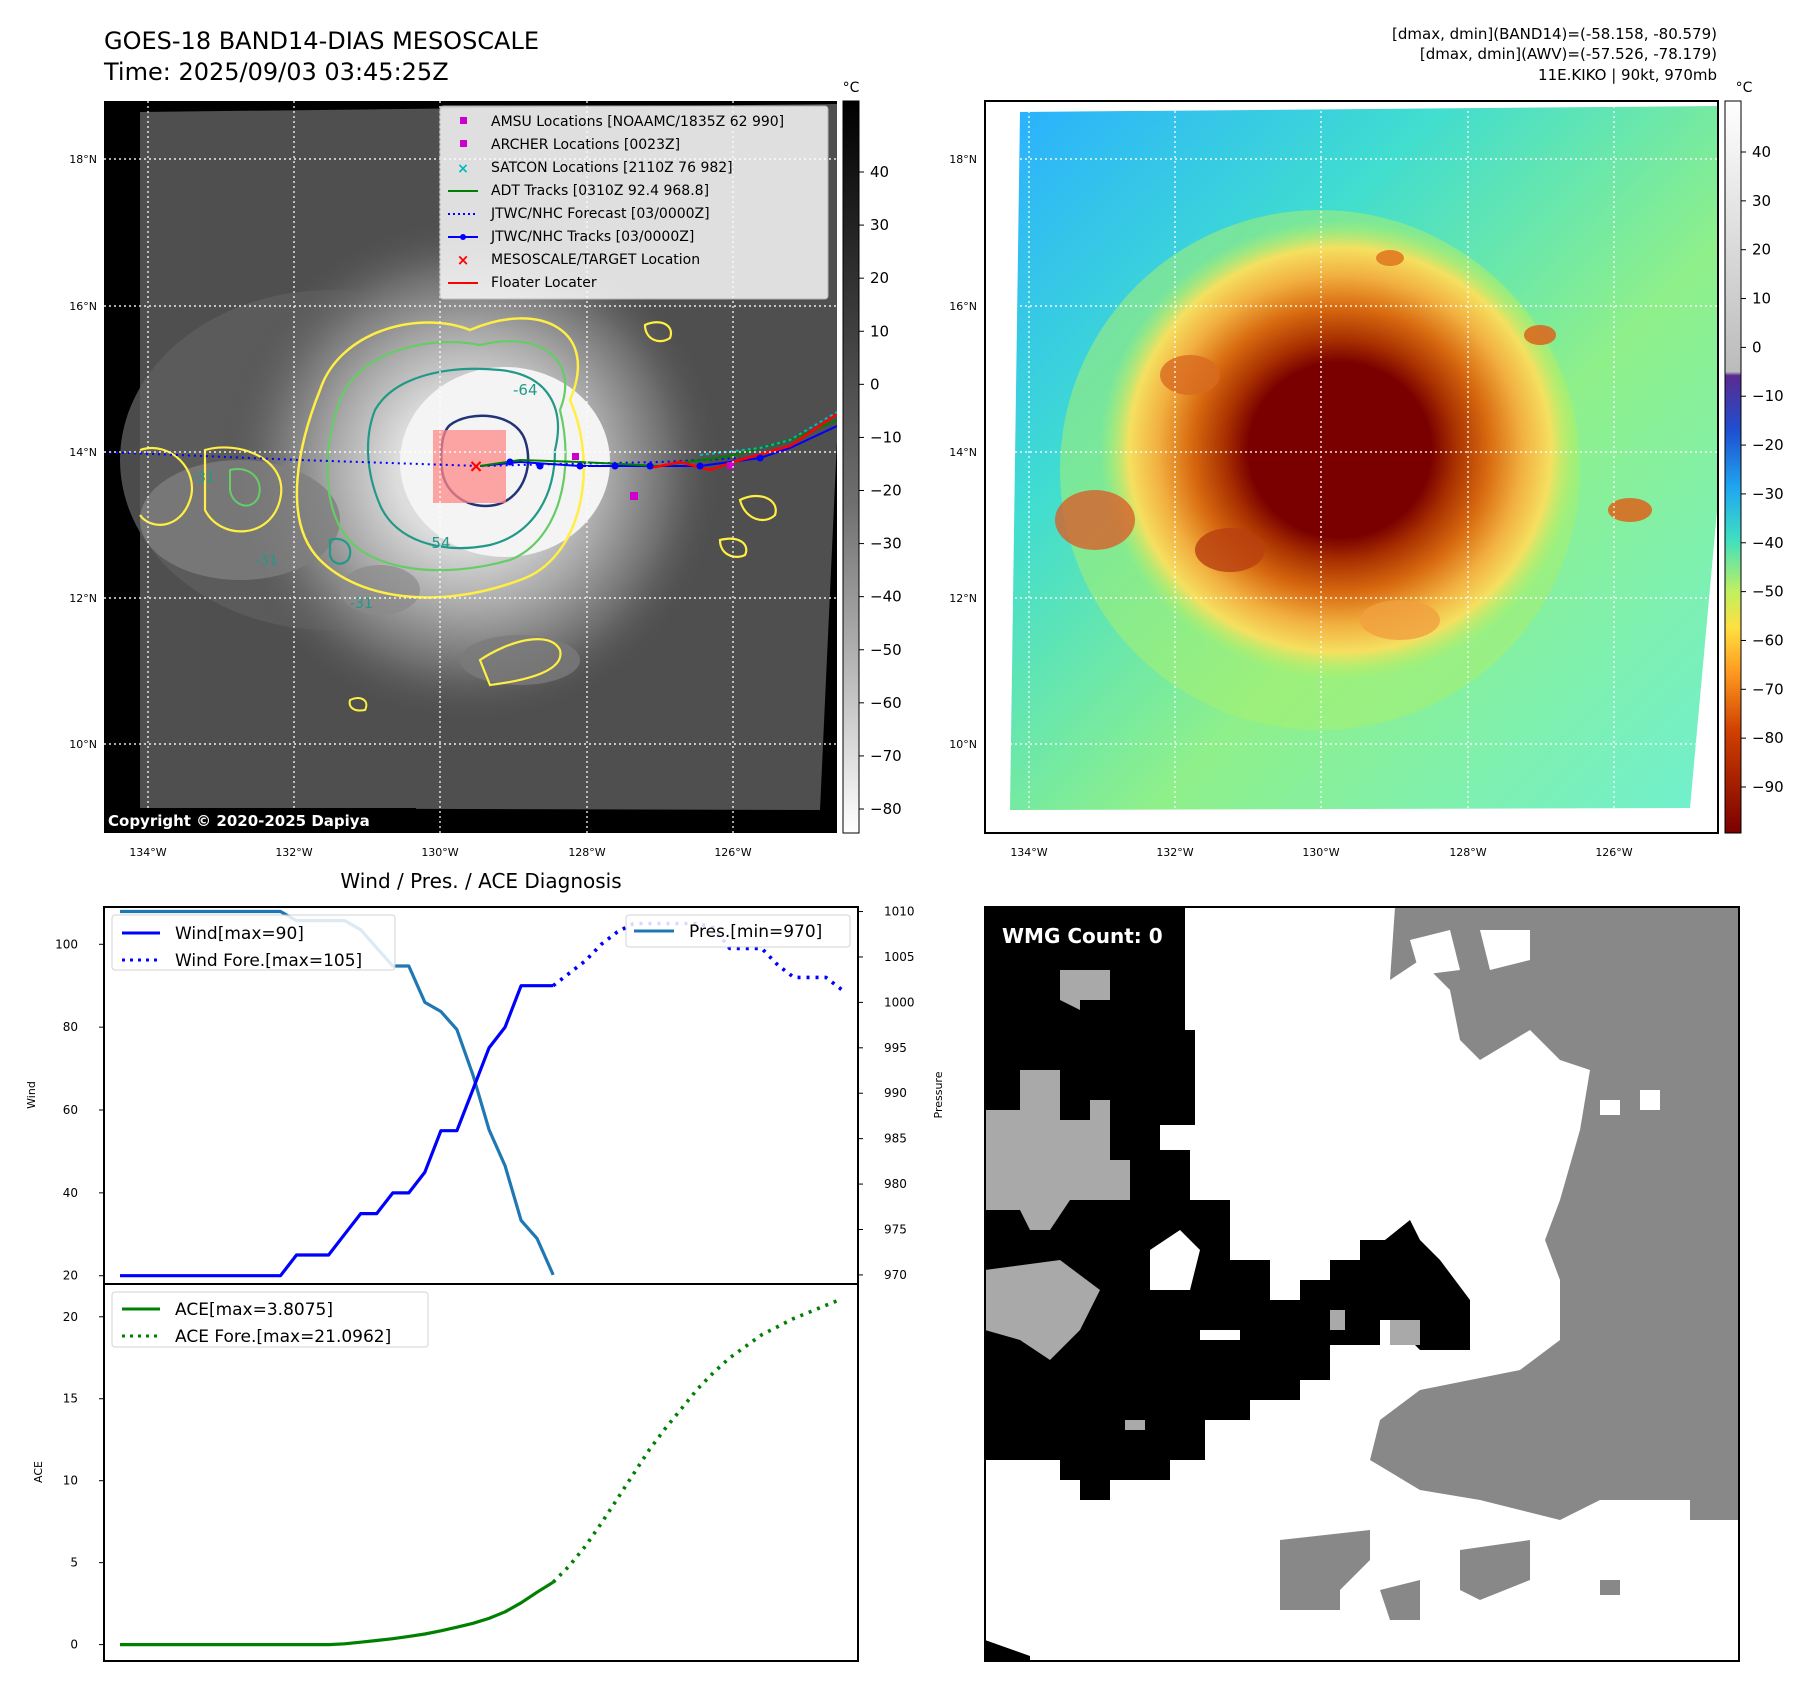 This screenshot has height=1690, width=1797. Describe the element at coordinates (463, 169) in the screenshot. I see `legend-satcon-icon: ×` at that location.